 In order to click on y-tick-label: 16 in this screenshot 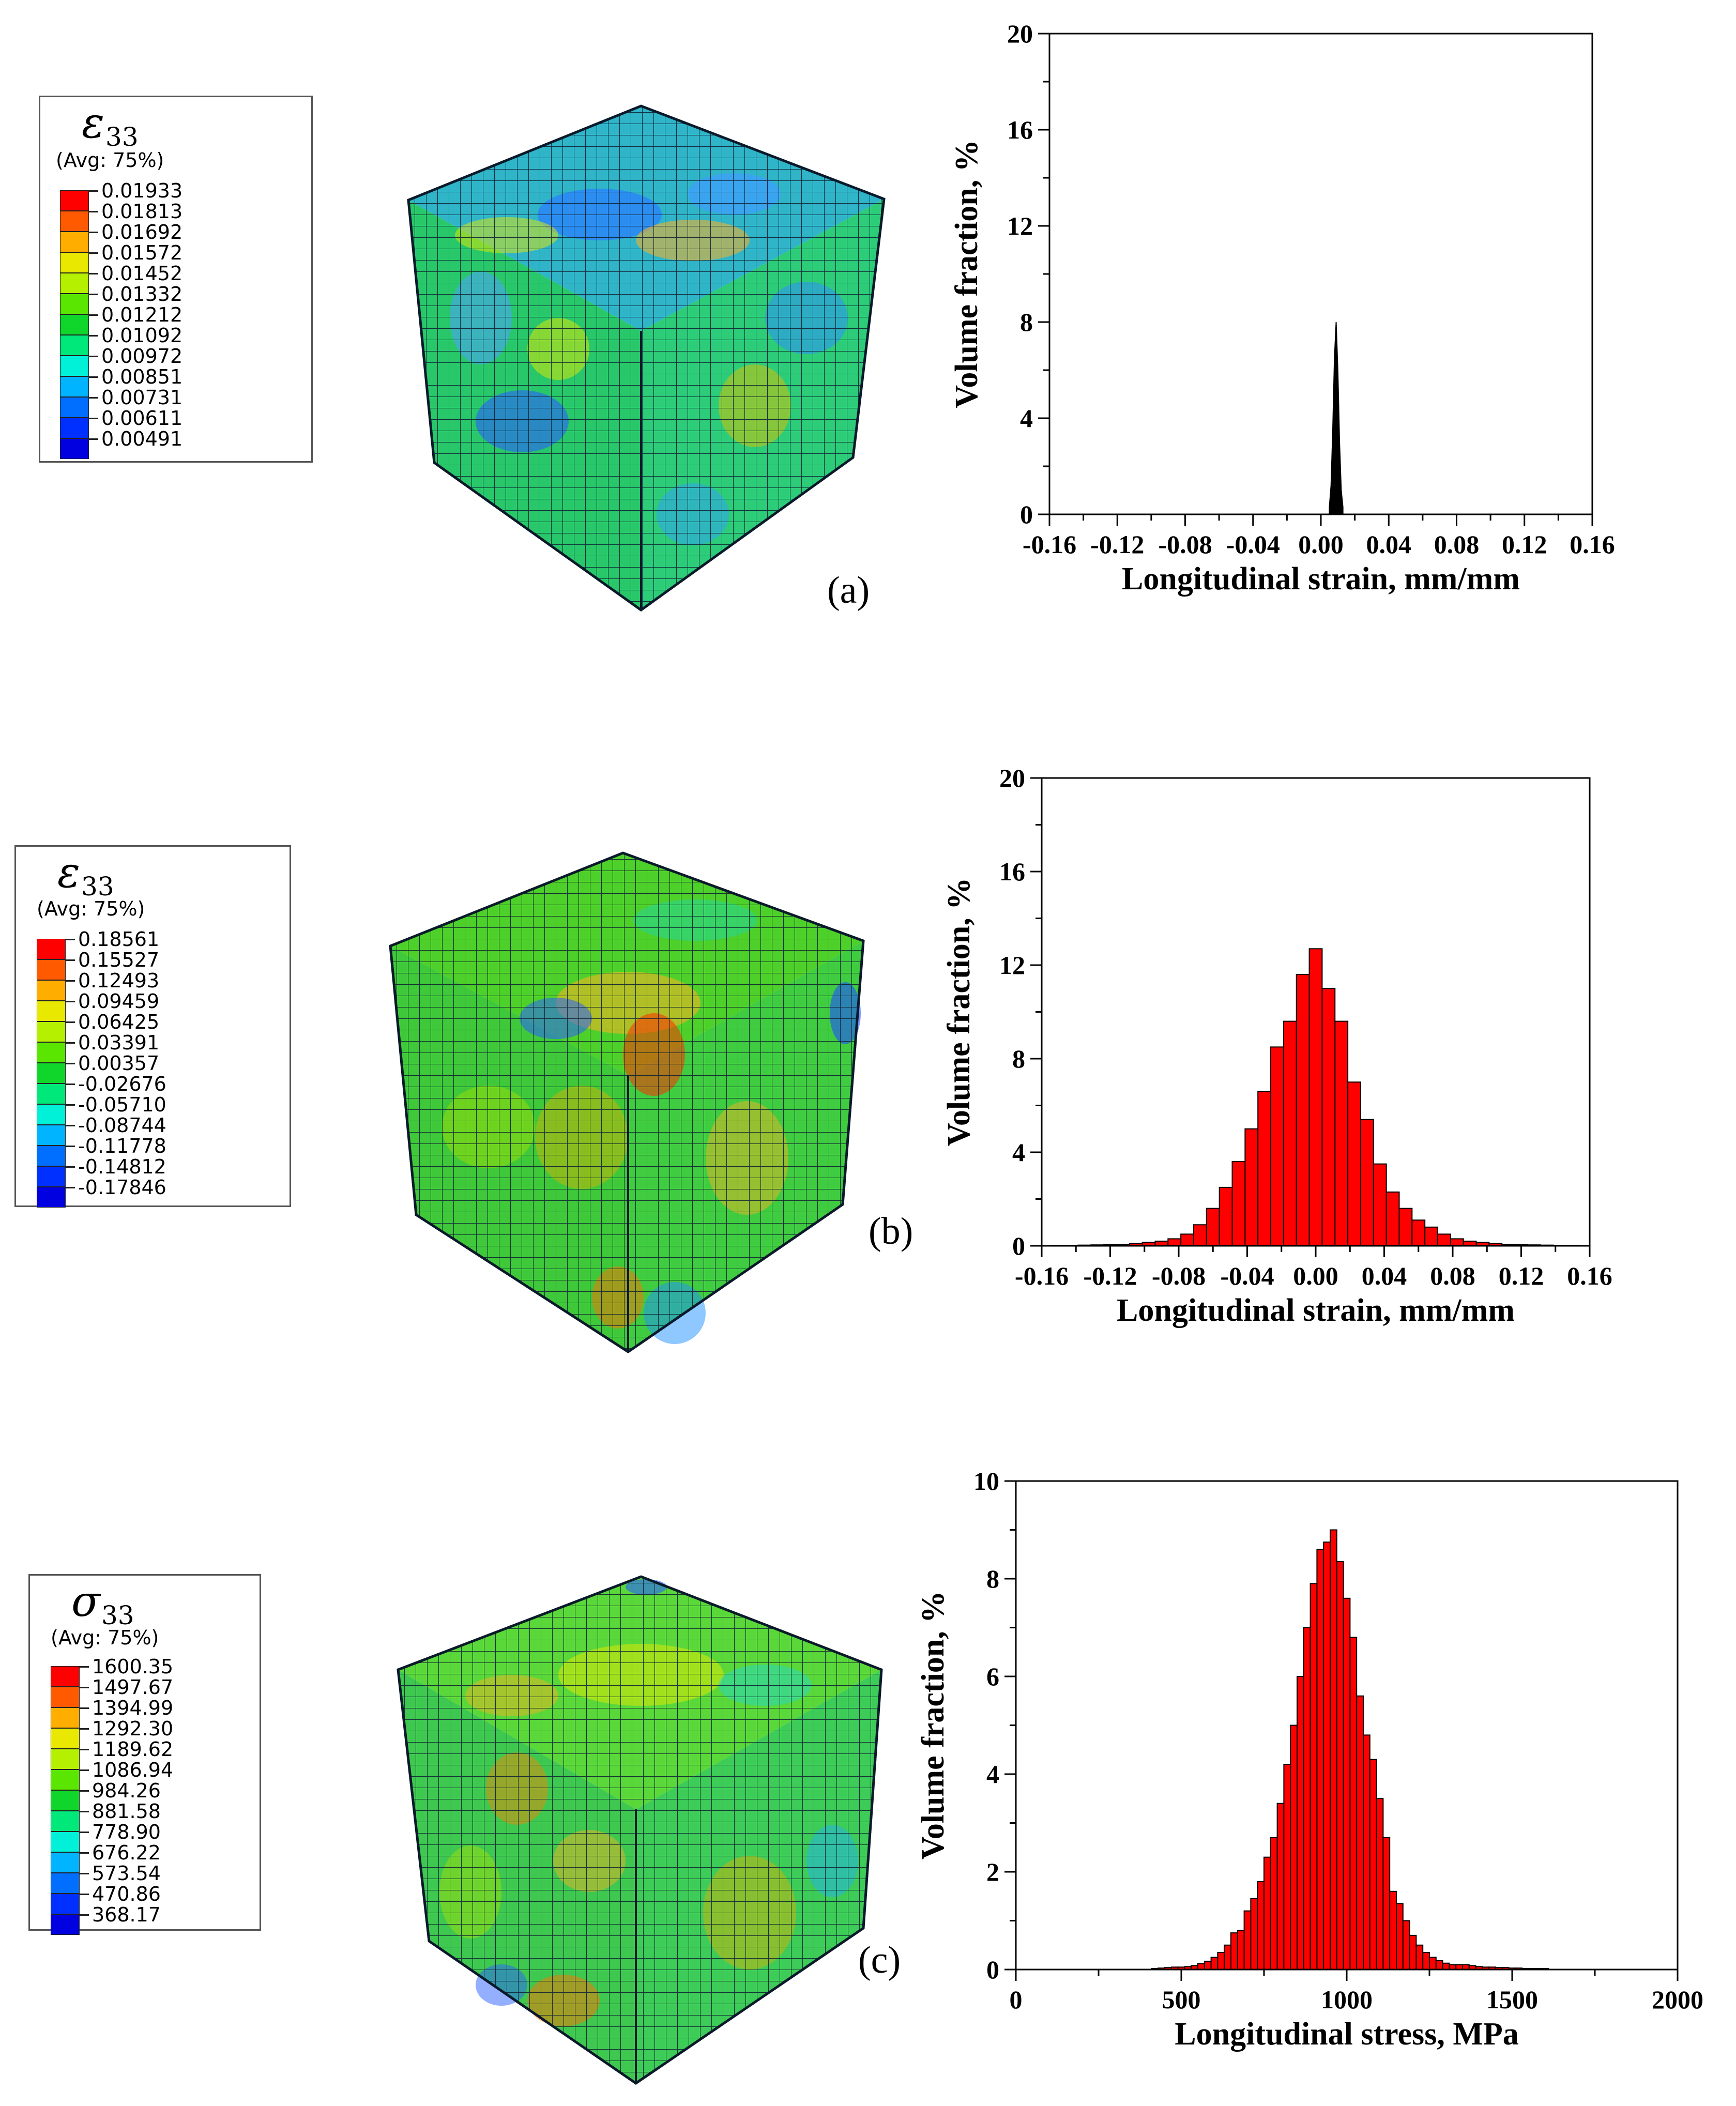, I will do `click(1012, 872)`.